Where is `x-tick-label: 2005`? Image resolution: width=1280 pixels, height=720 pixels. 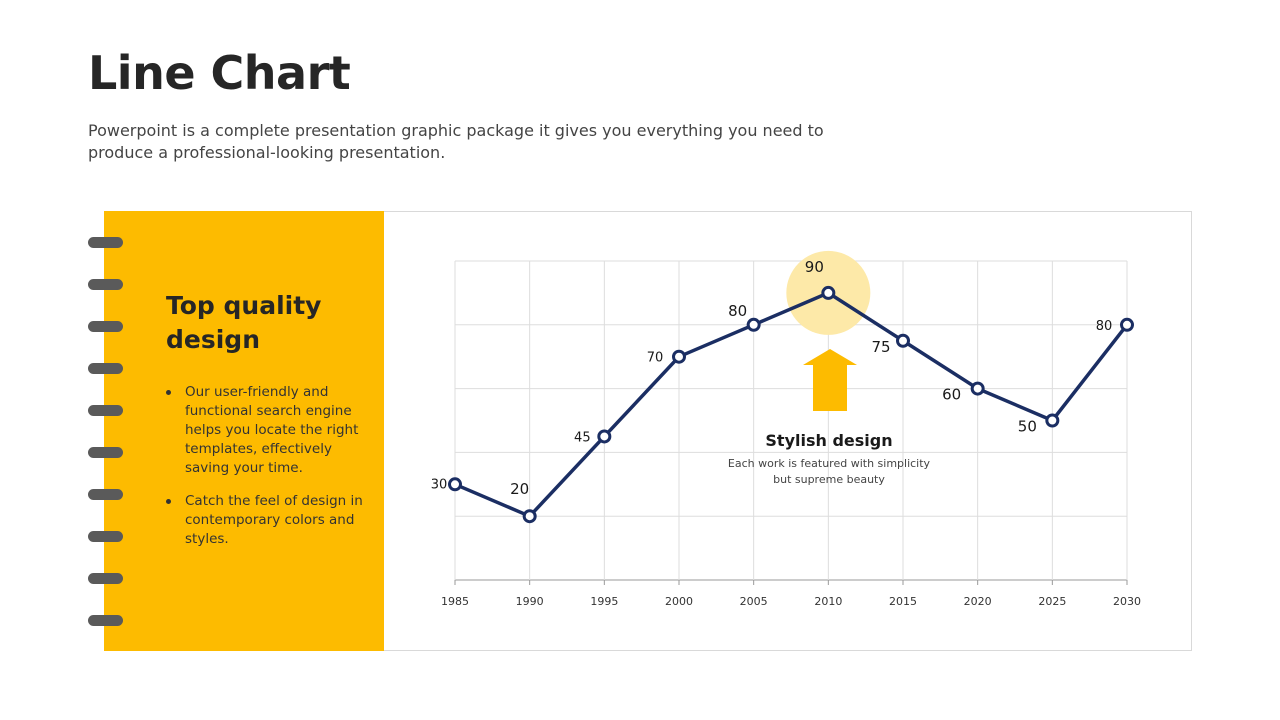 x-tick-label: 2005 is located at coordinates (754, 601).